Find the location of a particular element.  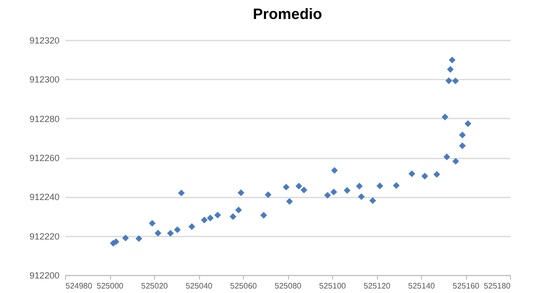

y-tick-label: 912220 is located at coordinates (44, 236).